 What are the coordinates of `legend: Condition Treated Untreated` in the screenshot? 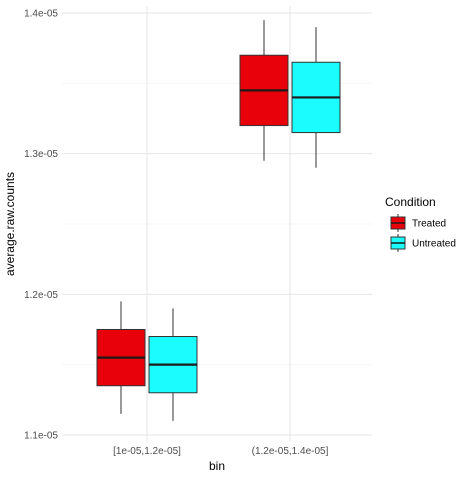 It's located at (420, 223).